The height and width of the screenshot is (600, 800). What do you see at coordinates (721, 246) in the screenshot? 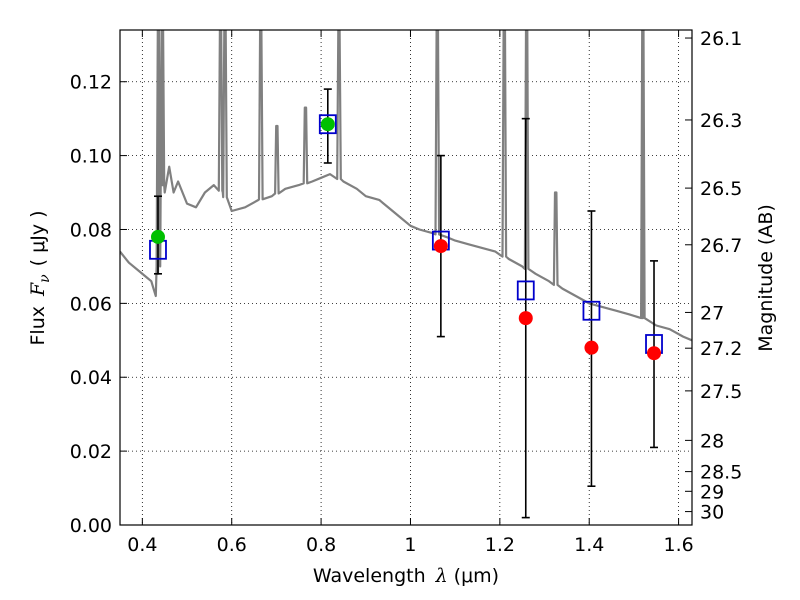
I see `magnitude-tick-label: 26.7` at bounding box center [721, 246].